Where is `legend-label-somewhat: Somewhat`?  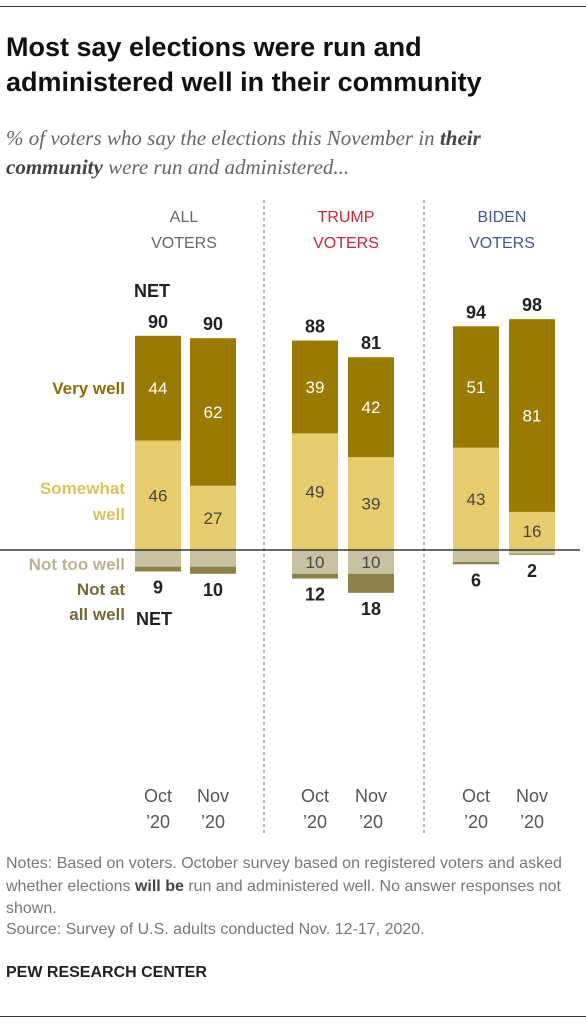 legend-label-somewhat: Somewhat is located at coordinates (82, 488).